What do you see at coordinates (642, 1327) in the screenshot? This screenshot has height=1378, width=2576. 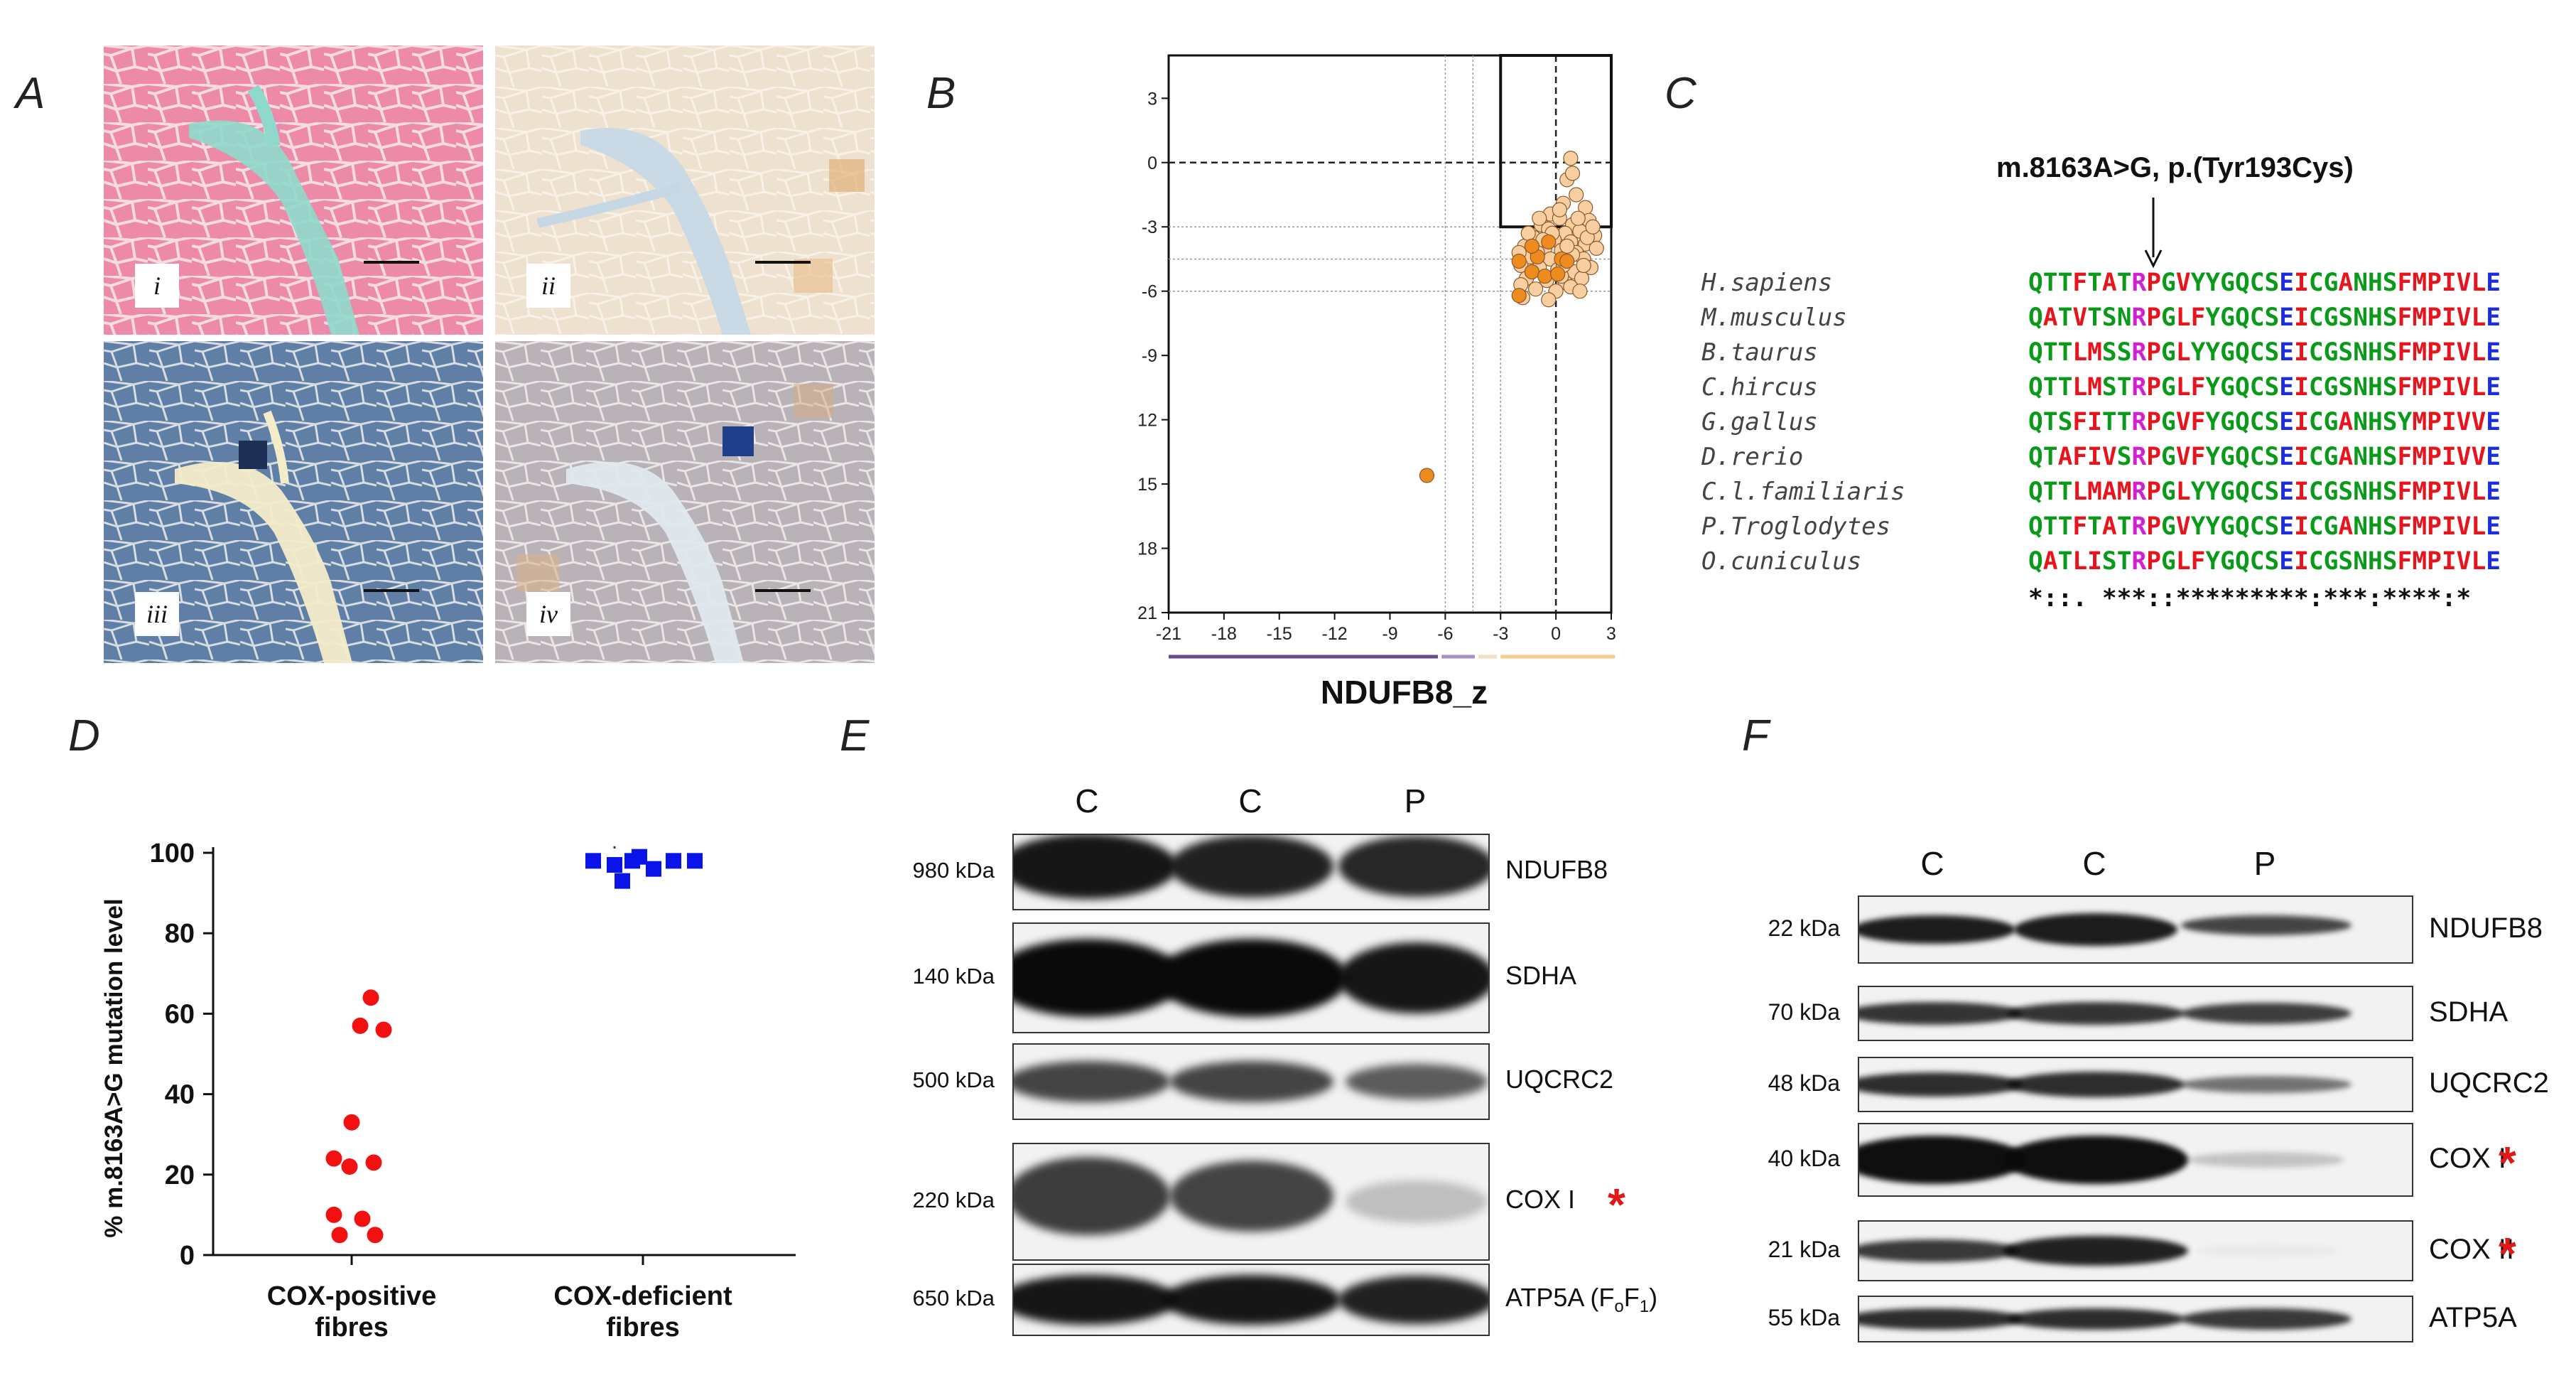 I see `category-label: fibres` at bounding box center [642, 1327].